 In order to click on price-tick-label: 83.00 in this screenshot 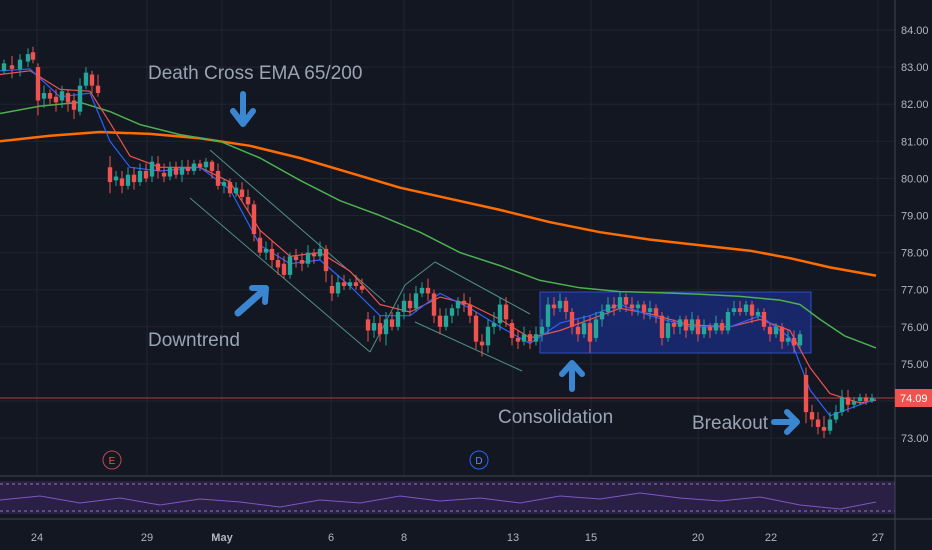, I will do `click(915, 68)`.